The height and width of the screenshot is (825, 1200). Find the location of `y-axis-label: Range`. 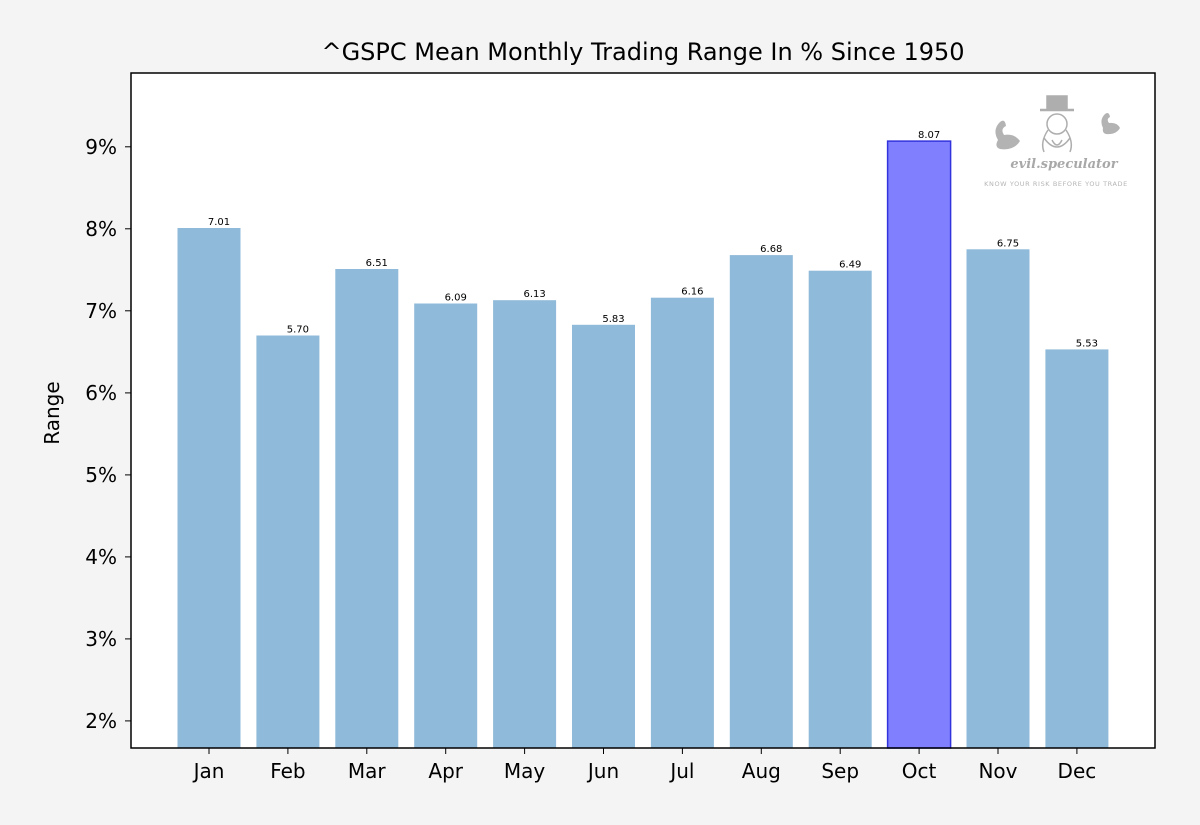

y-axis-label: Range is located at coordinates (52, 412).